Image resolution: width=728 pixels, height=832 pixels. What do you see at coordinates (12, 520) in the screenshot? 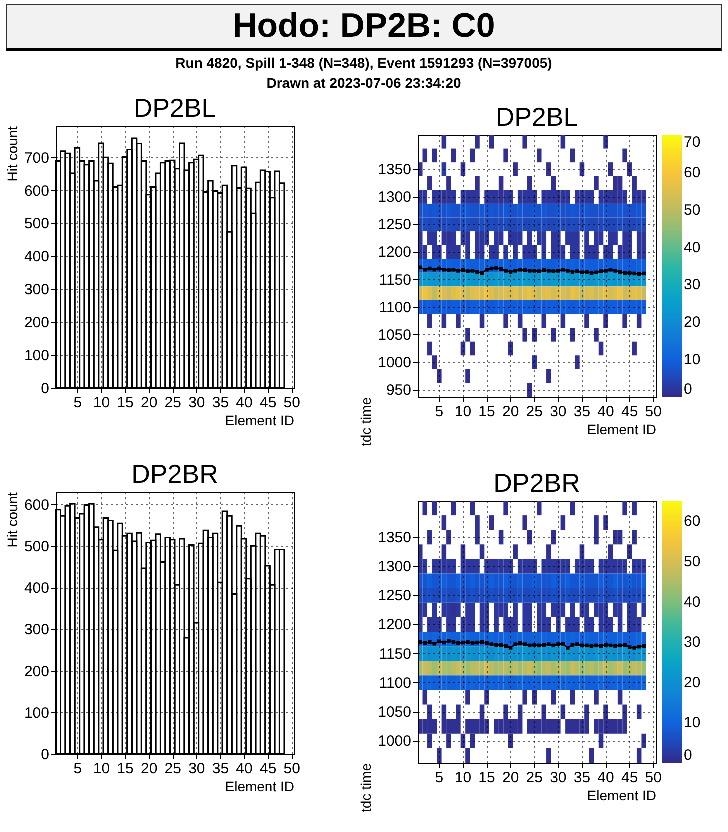
I see `y-axis-title: Hit count` at bounding box center [12, 520].